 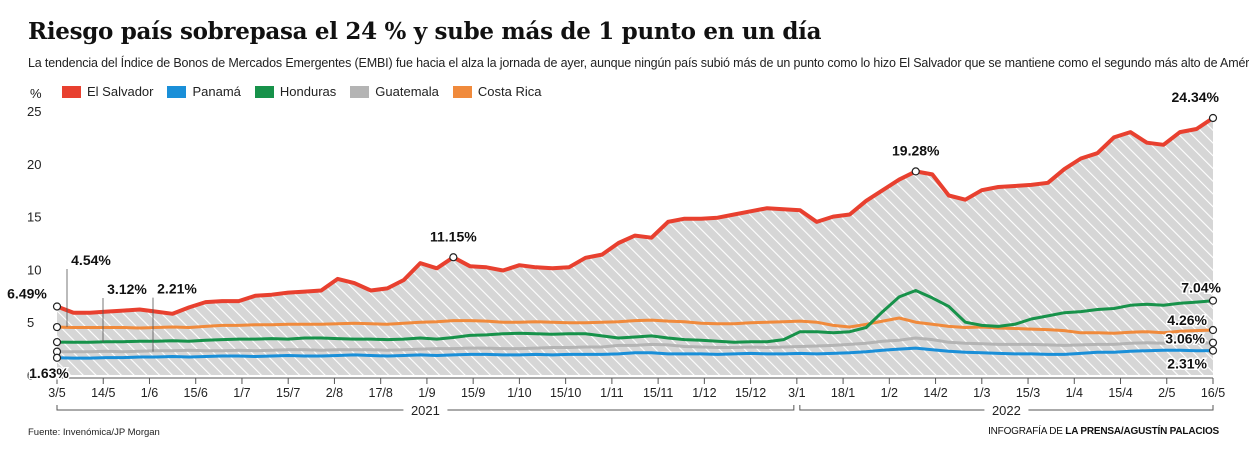 What do you see at coordinates (127, 289) in the screenshot?
I see `annotation-label: 3.12%` at bounding box center [127, 289].